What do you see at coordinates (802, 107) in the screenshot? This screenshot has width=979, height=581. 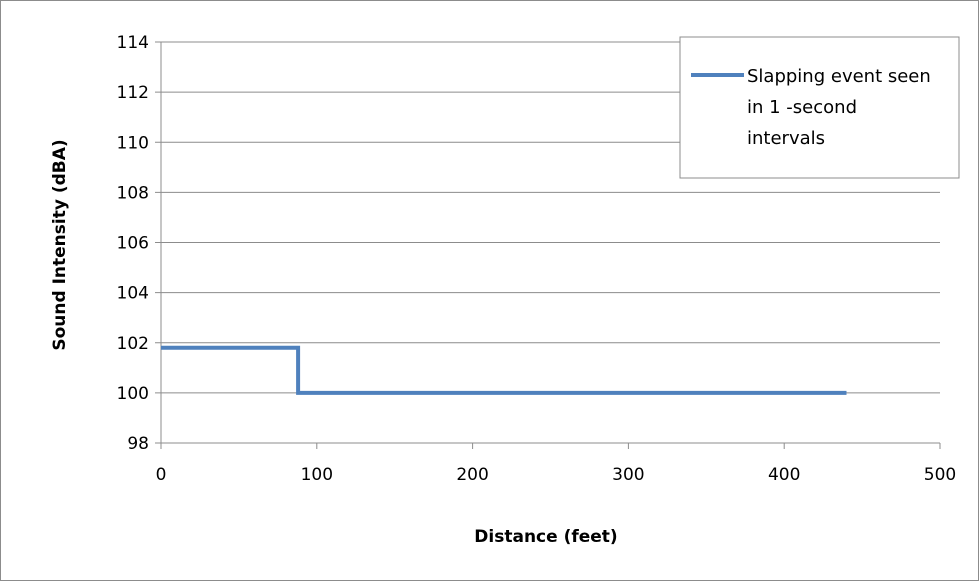 I see `legend-line-2: in 1 -second` at bounding box center [802, 107].